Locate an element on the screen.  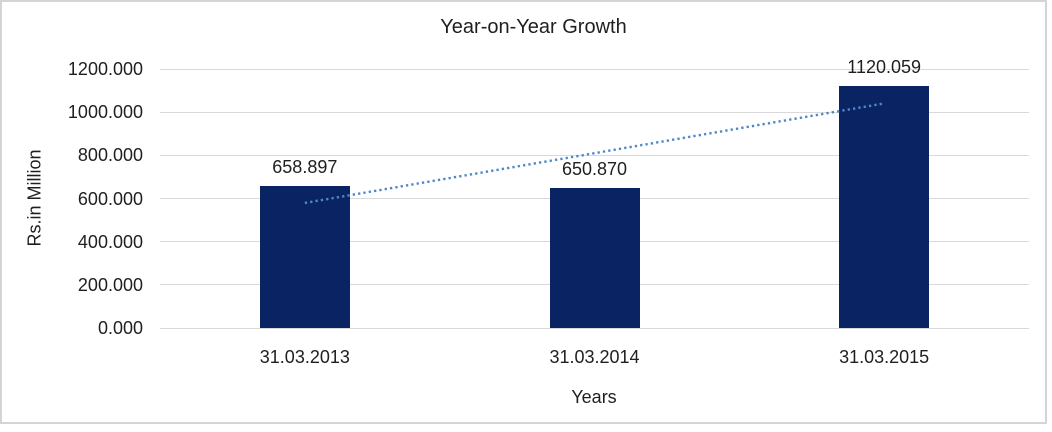
y-axis-tick-label: 0.000 is located at coordinates (120, 328).